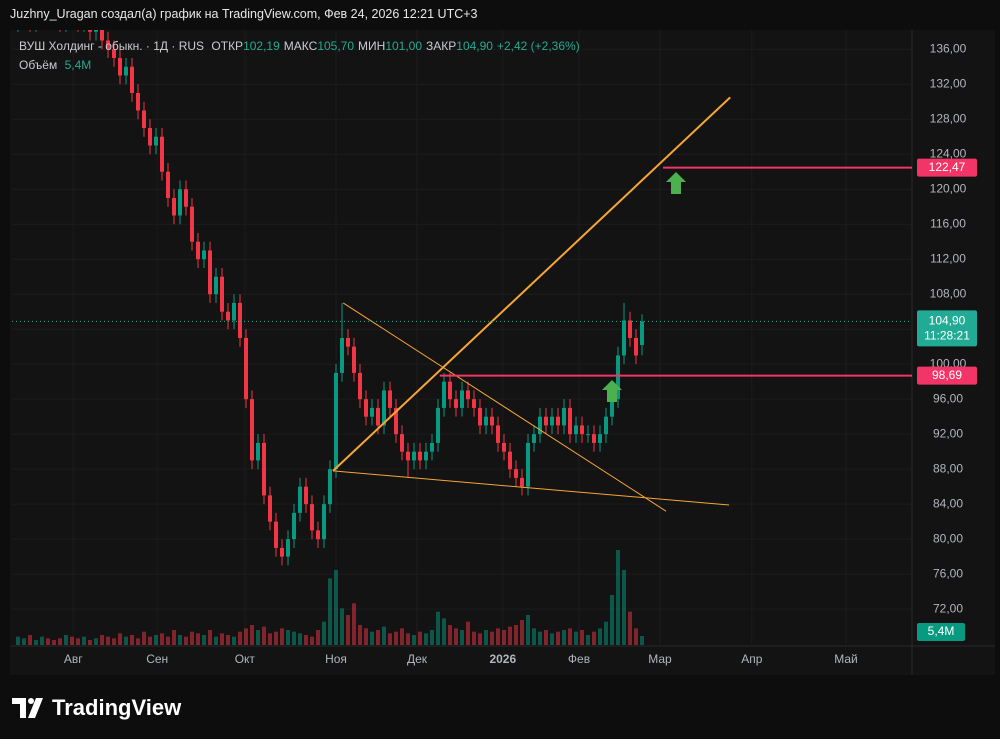 This screenshot has width=1000, height=739. What do you see at coordinates (157, 659) in the screenshot?
I see `x-tick-label: Сен` at bounding box center [157, 659].